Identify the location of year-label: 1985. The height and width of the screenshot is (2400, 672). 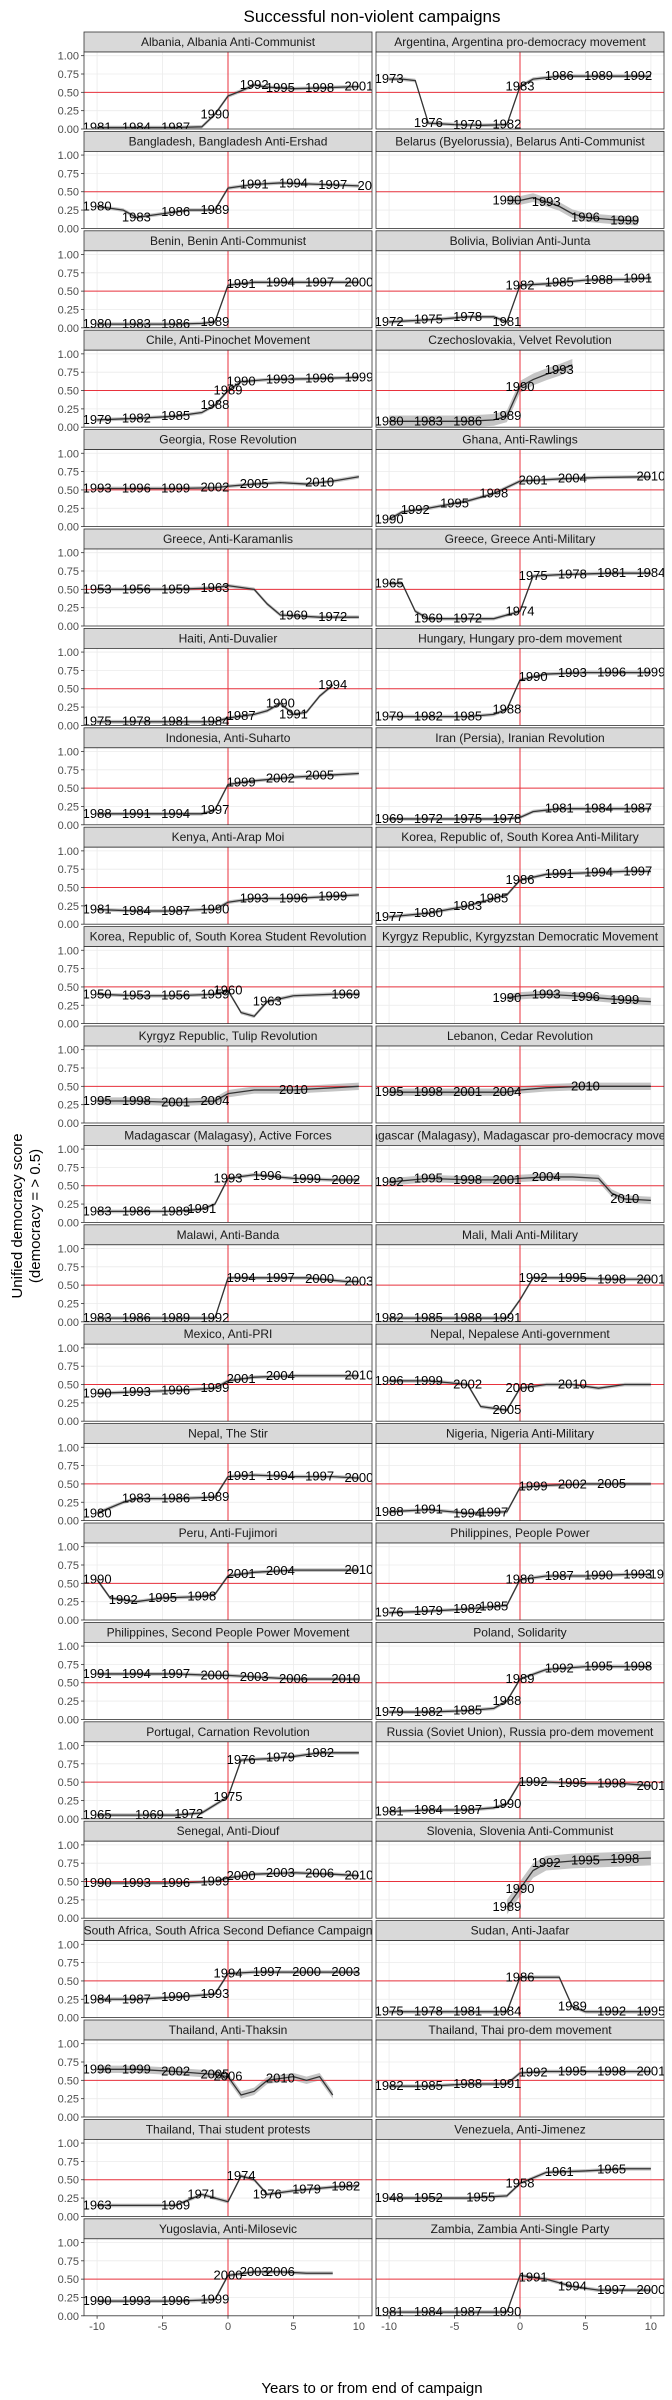
(559, 282).